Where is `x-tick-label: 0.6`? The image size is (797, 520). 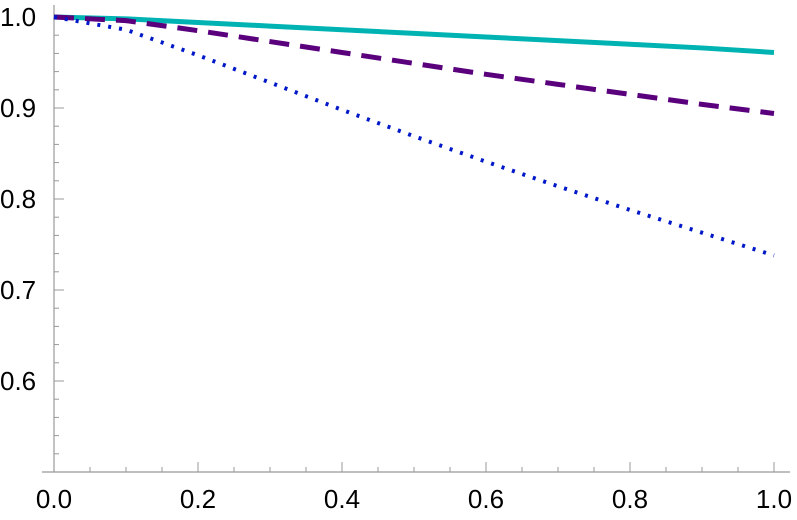
x-tick-label: 0.6 is located at coordinates (486, 499).